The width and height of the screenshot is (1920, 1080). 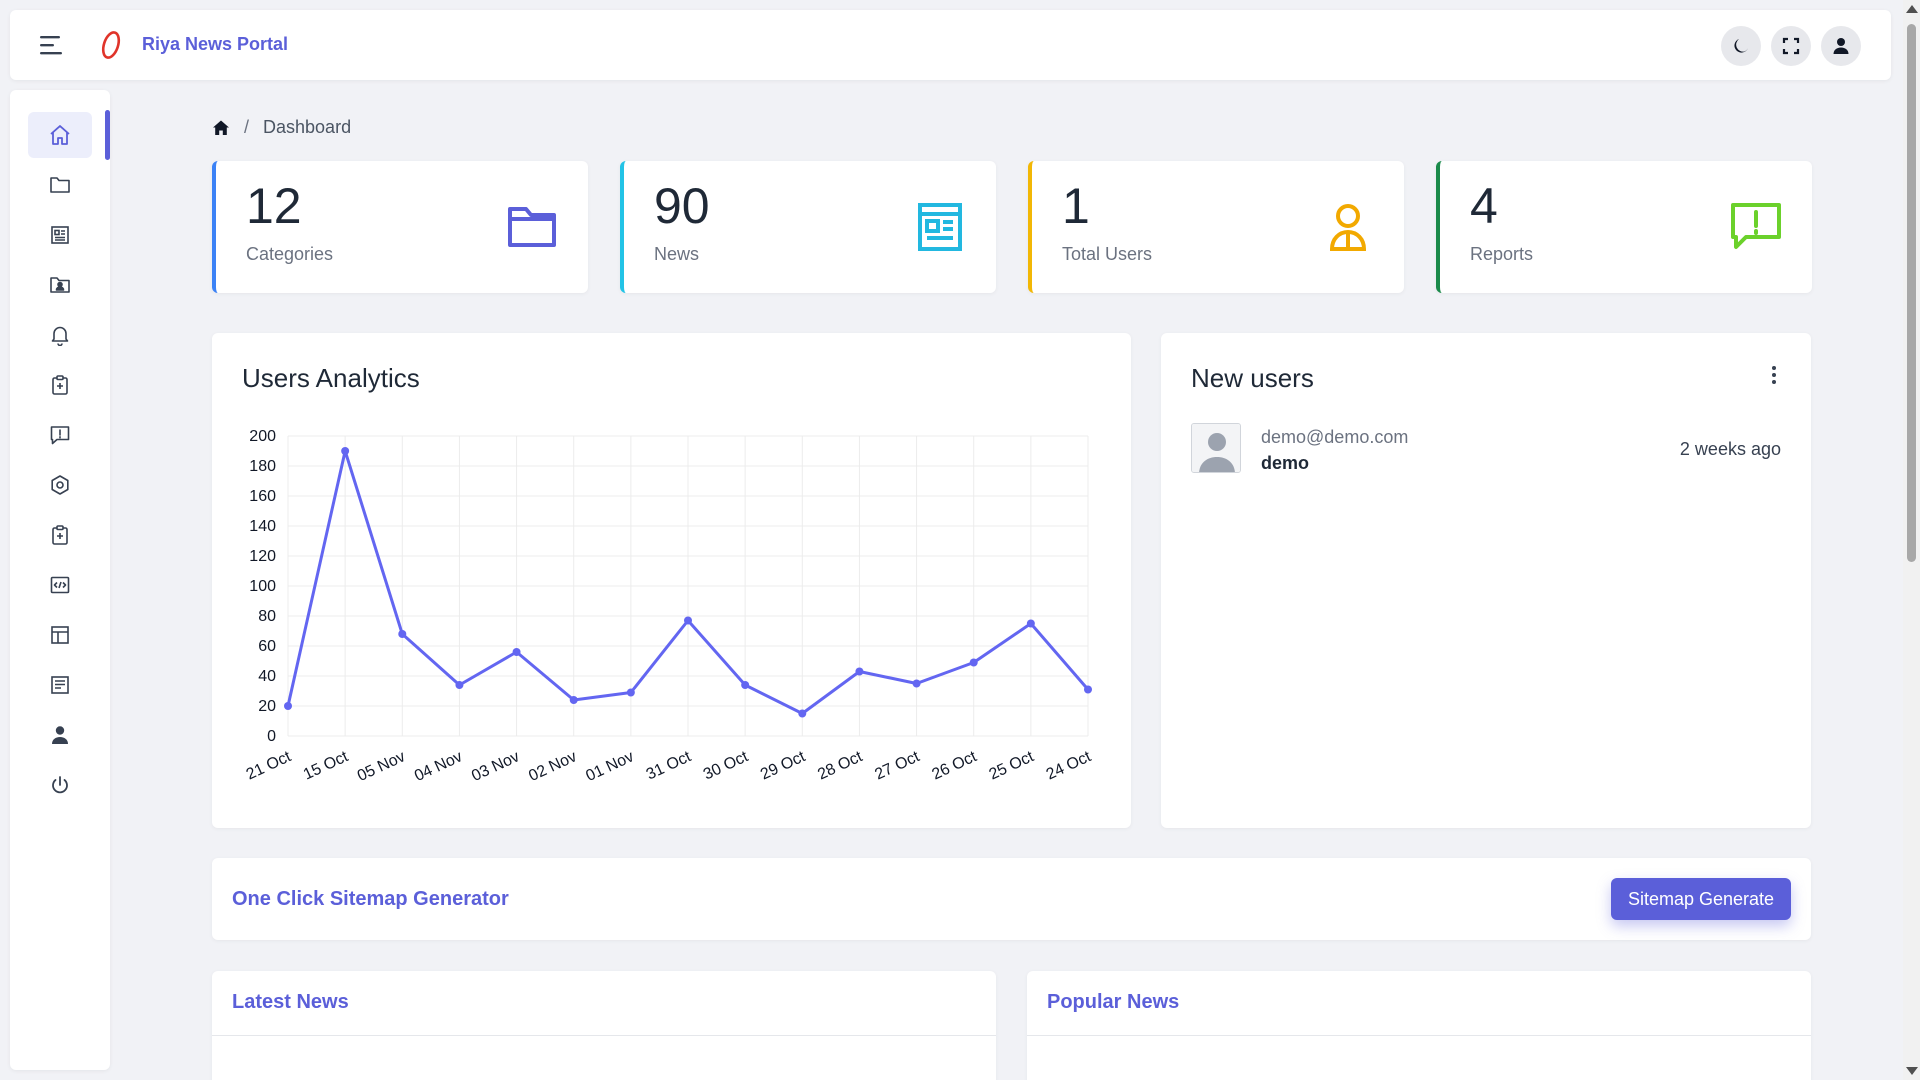 I want to click on sidebar-active-indicator, so click(x=107, y=135).